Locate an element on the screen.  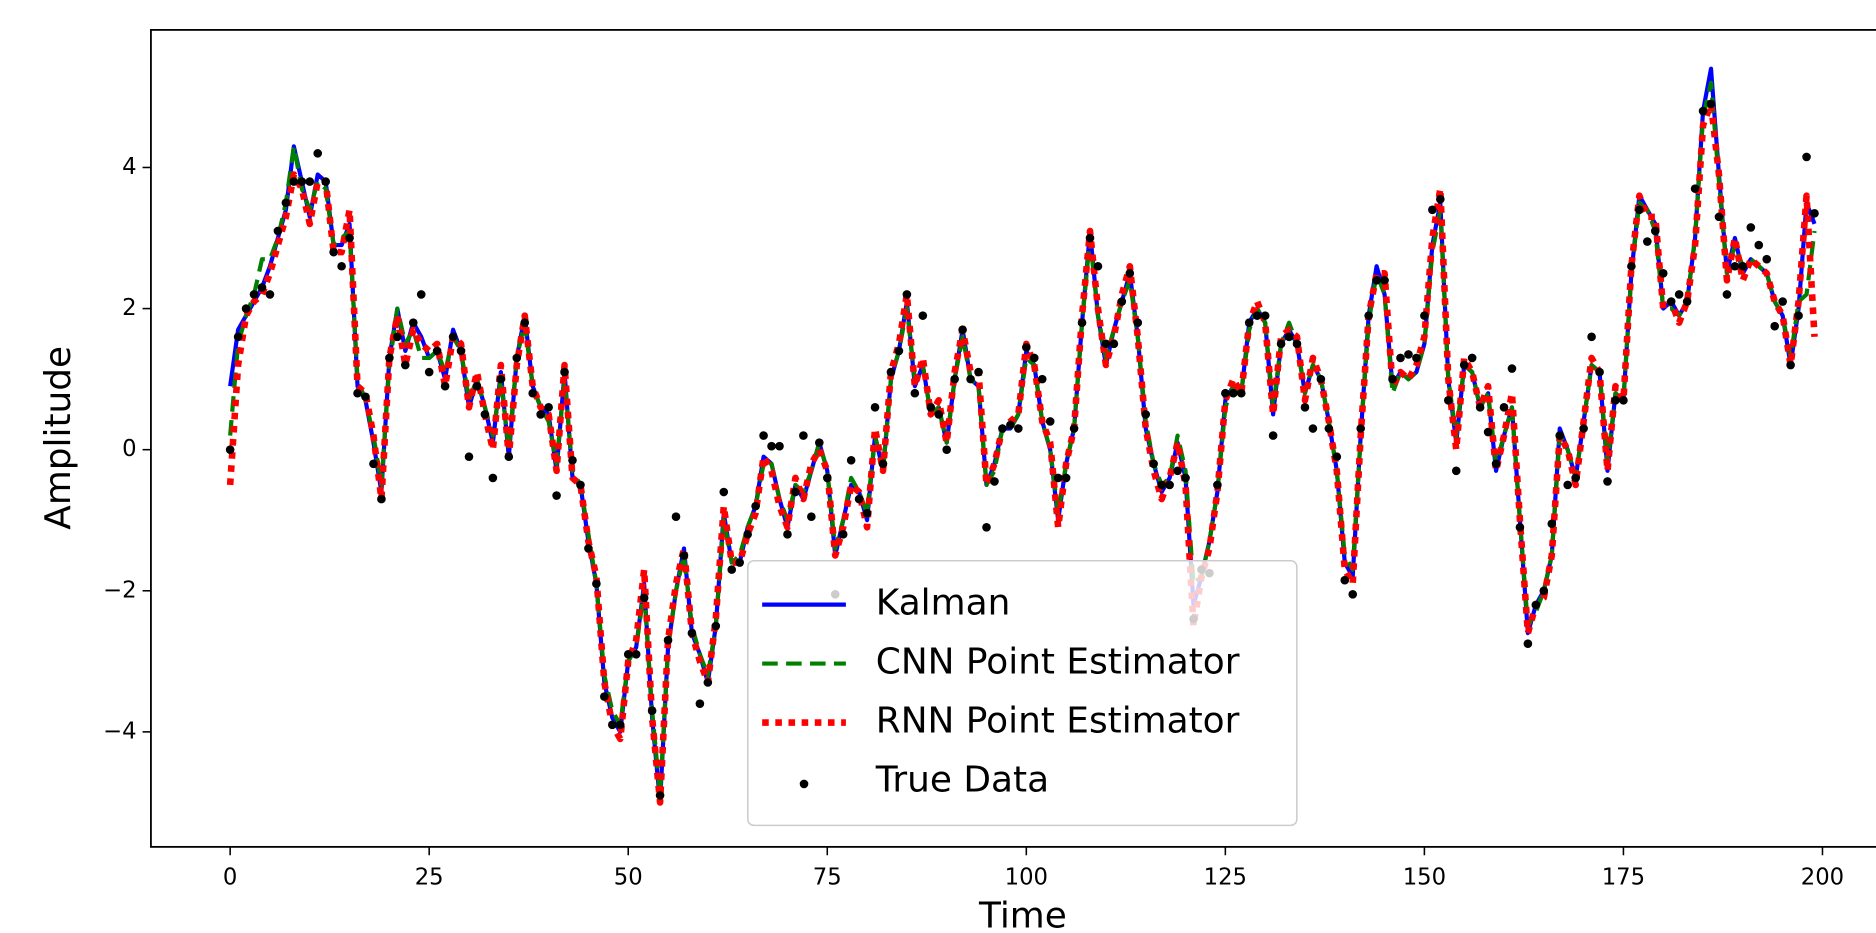
x-tick-label: 200 is located at coordinates (1822, 877).